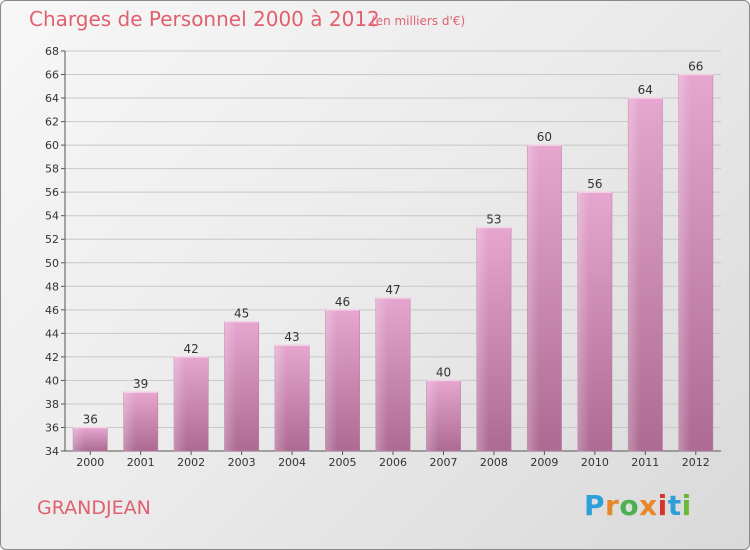  I want to click on y-tick-label: 50, so click(52, 263).